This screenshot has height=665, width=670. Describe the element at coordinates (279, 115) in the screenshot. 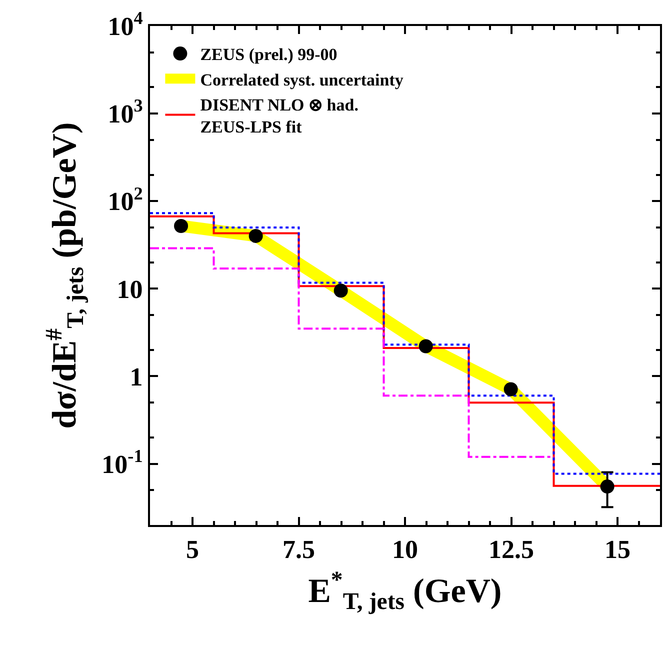

I see `legend-label: DISENT NLO ⊗ had. ZEUS-LPS fit` at that location.